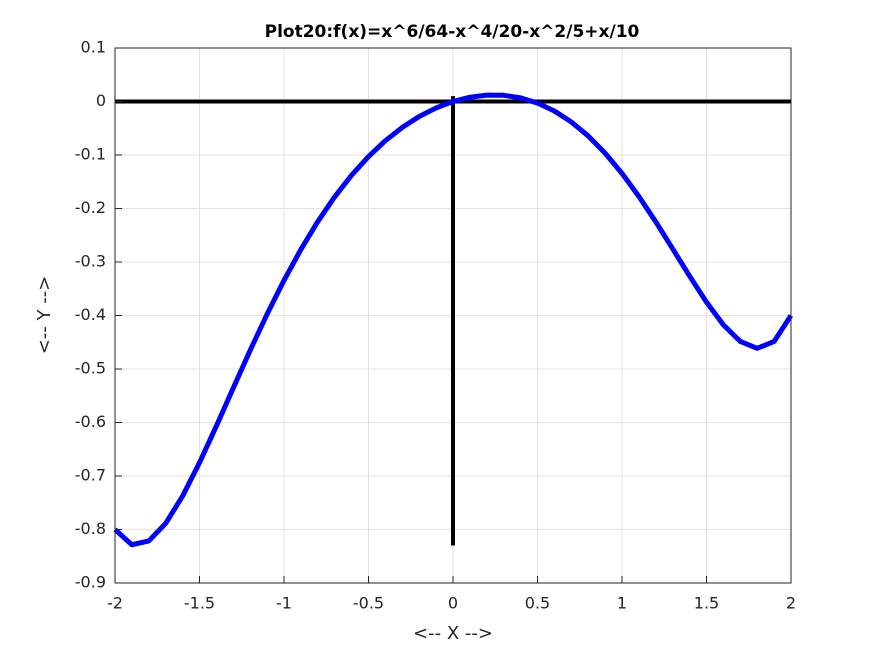  What do you see at coordinates (90, 421) in the screenshot?
I see `y-tick-label: -0.6` at bounding box center [90, 421].